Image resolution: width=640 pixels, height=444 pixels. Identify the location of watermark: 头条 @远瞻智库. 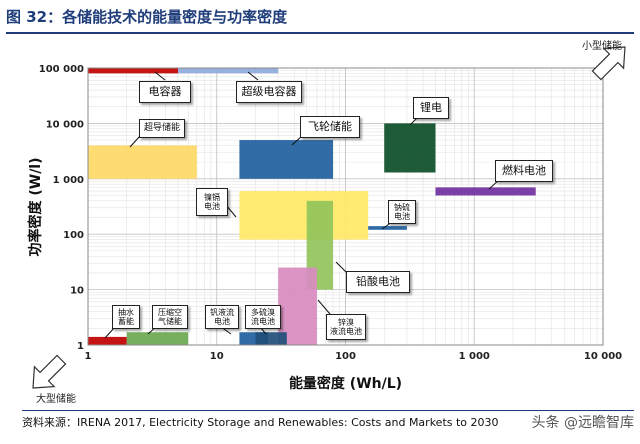
(582, 423).